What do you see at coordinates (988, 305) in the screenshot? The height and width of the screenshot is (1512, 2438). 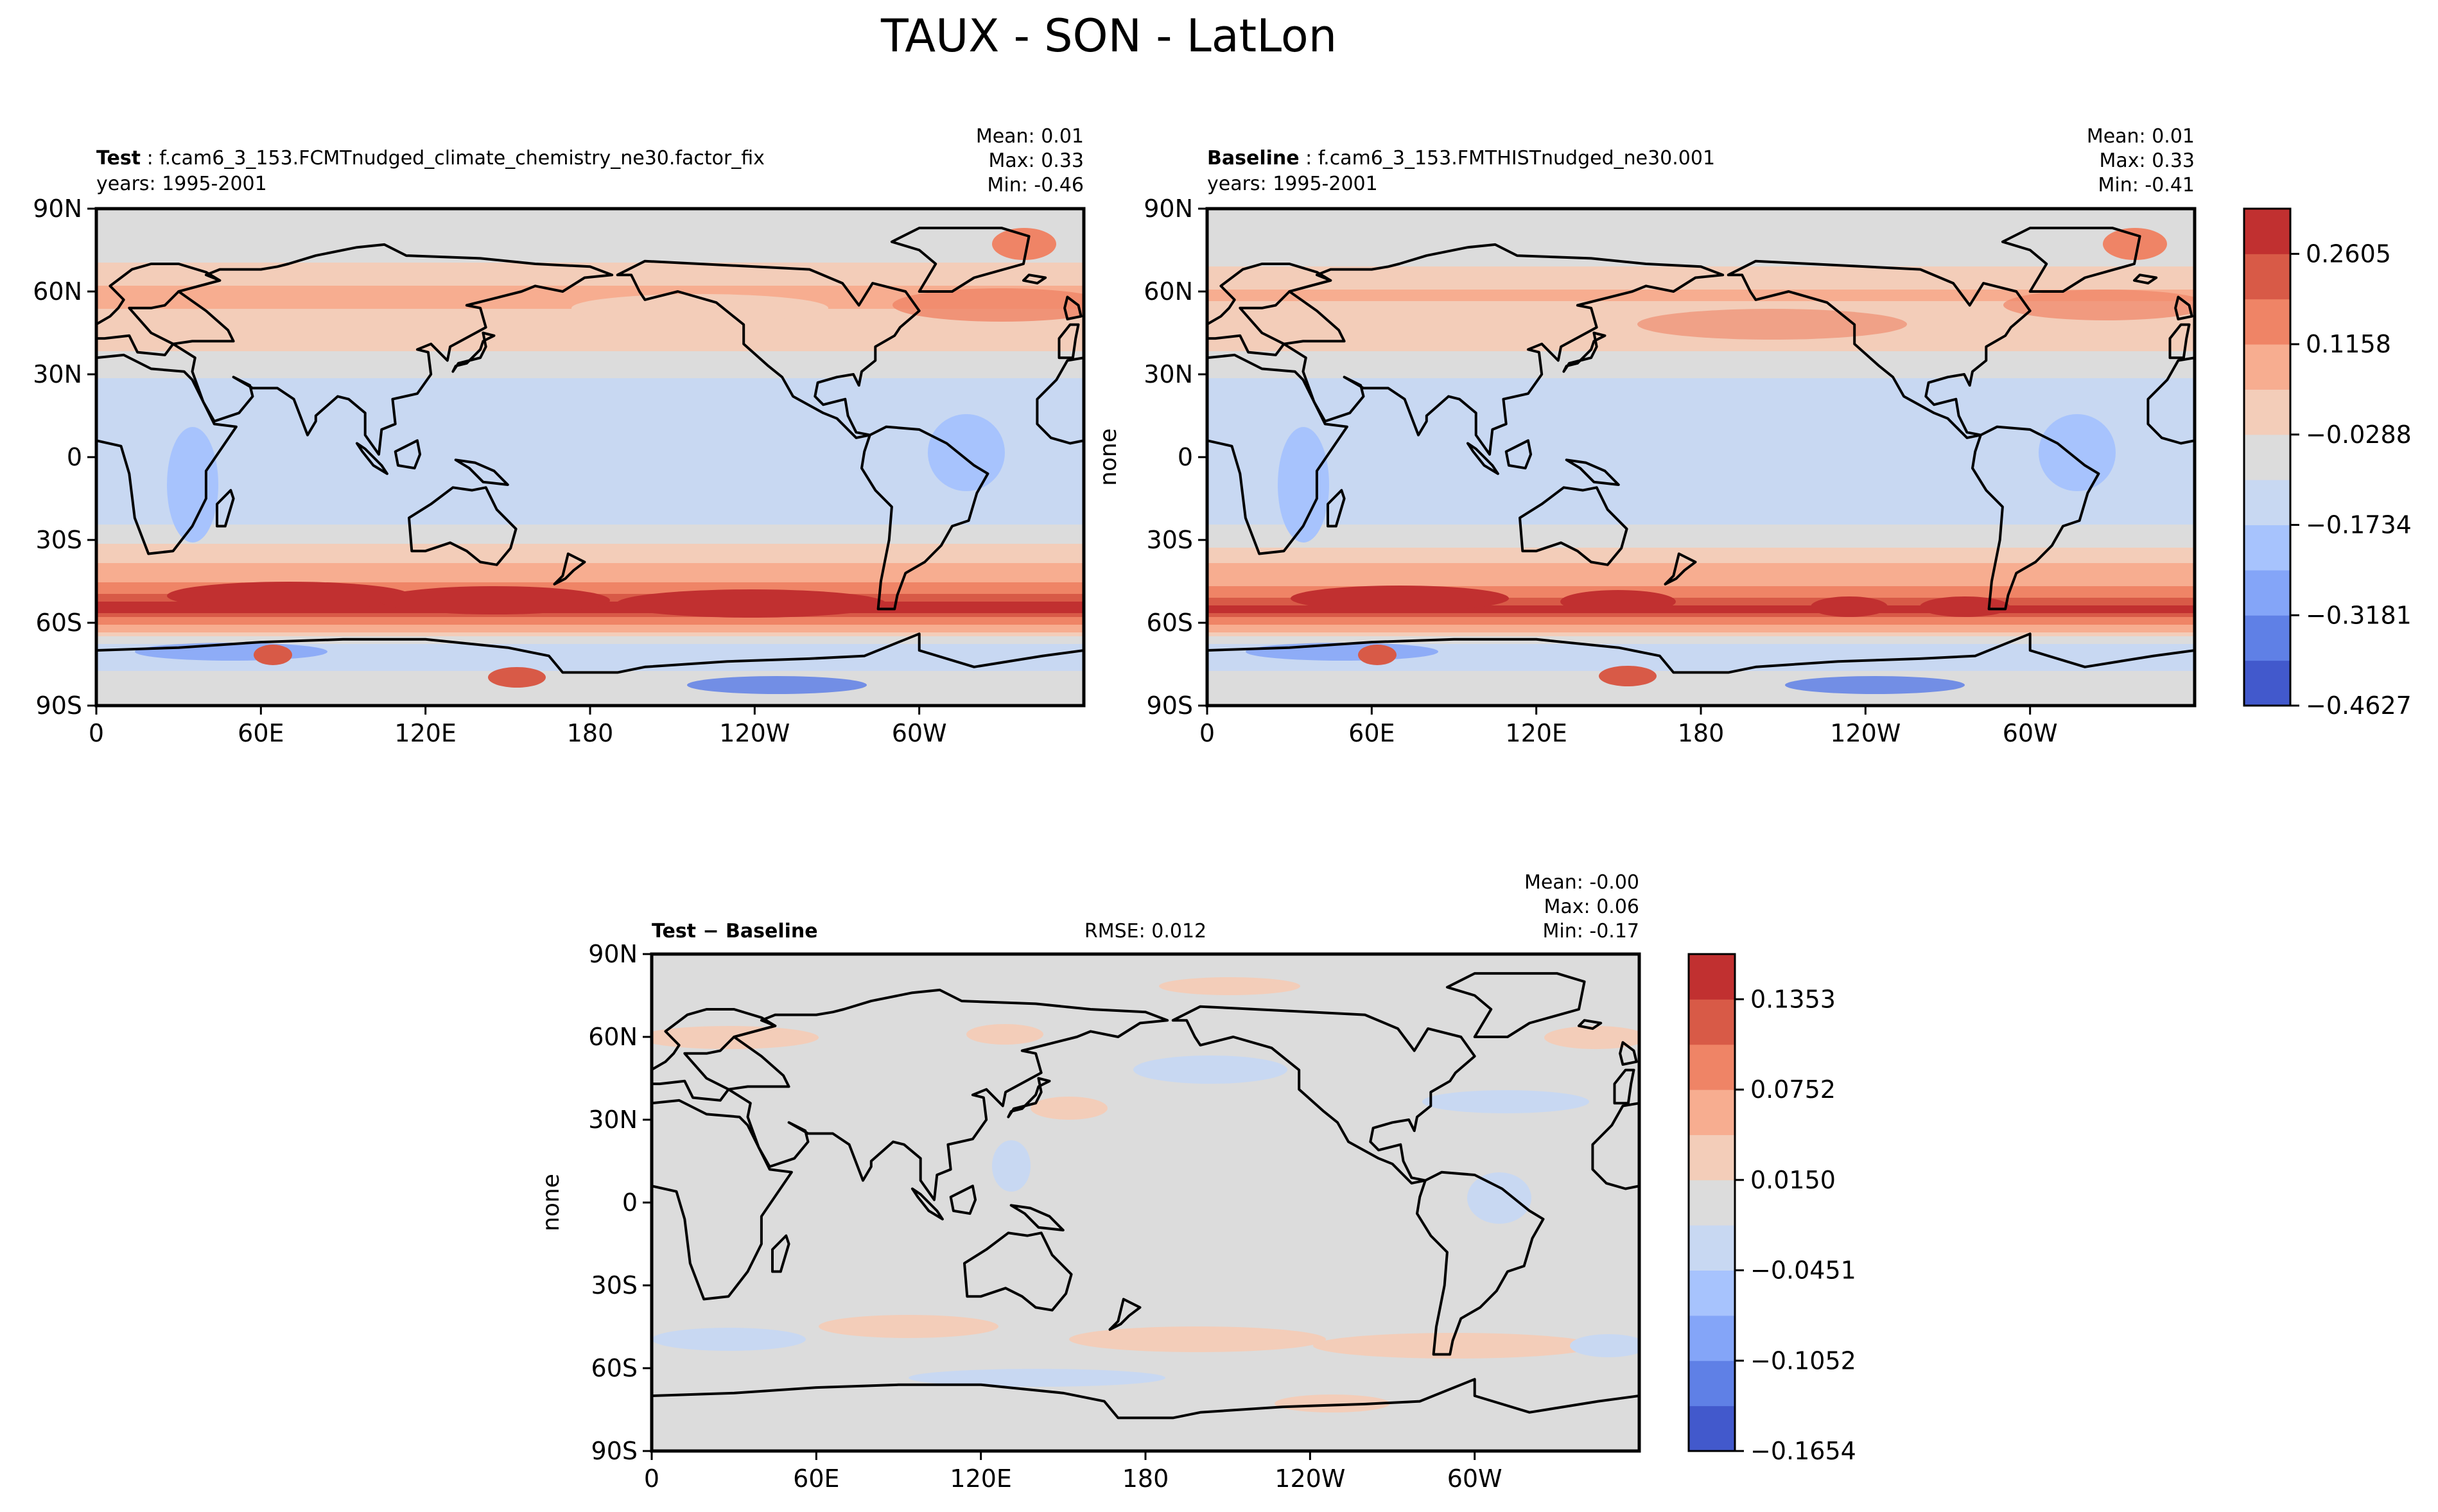 I see `test-natl-jet` at bounding box center [988, 305].